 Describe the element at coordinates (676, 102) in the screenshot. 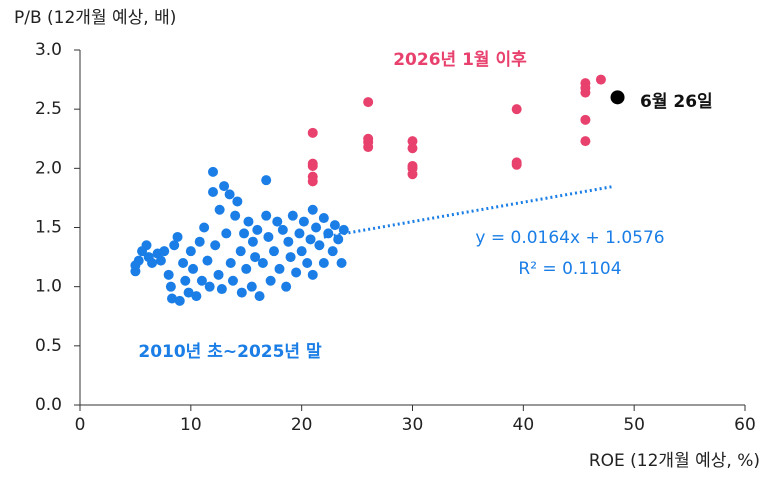

I see `annotation: 6월 26일` at that location.